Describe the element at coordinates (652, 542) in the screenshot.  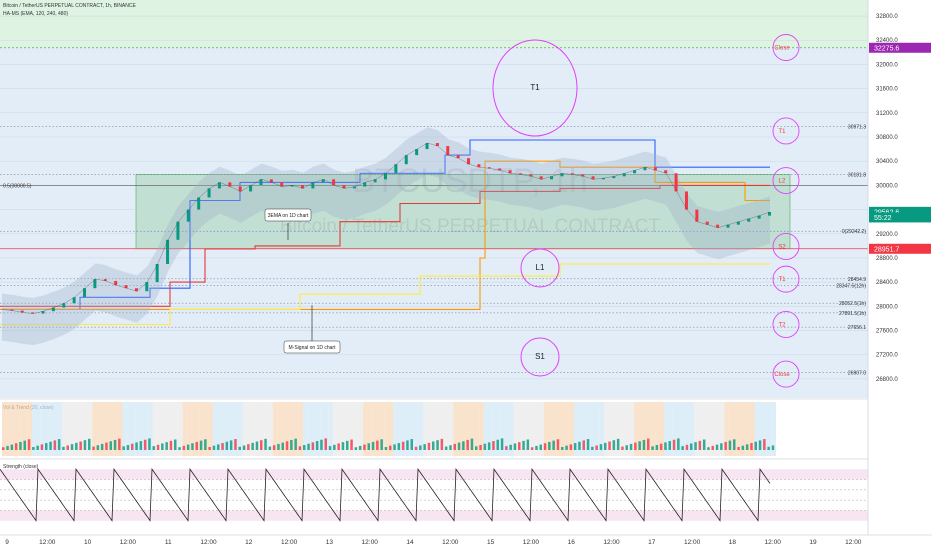
I see `time-tick: 17` at that location.